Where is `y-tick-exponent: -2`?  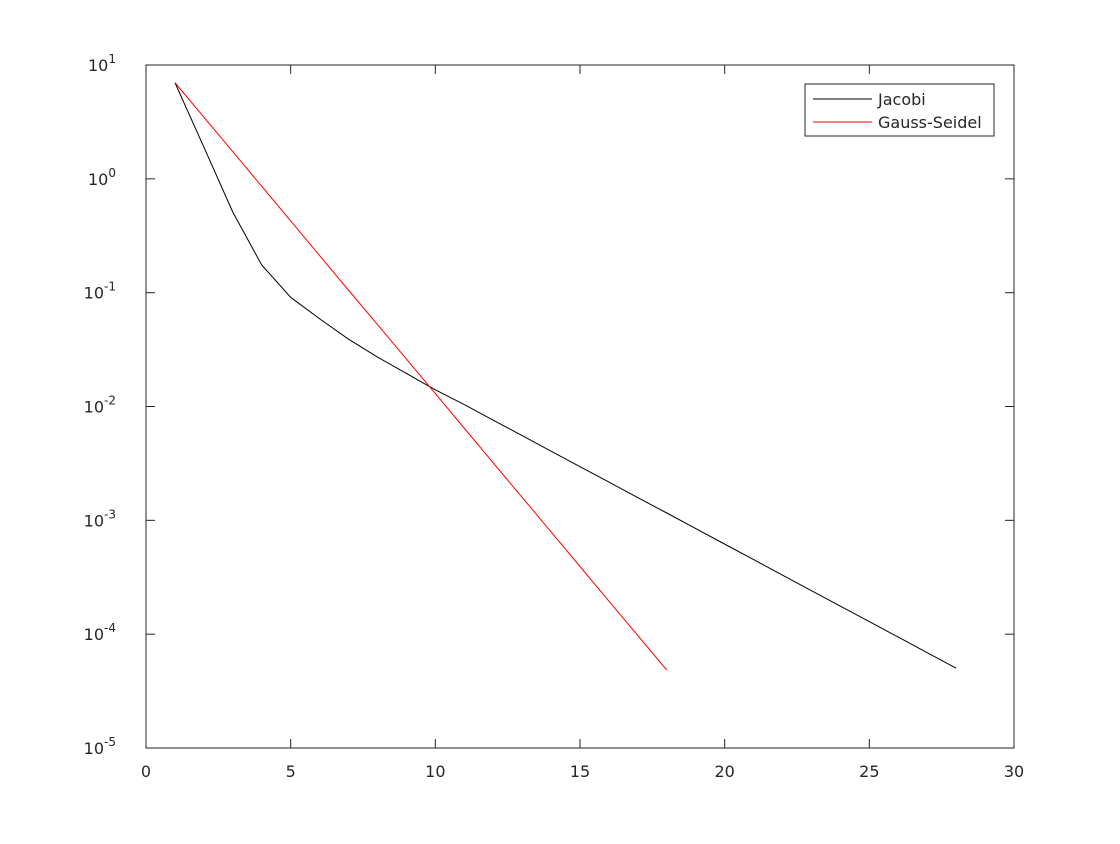 y-tick-exponent: -2 is located at coordinates (110, 401).